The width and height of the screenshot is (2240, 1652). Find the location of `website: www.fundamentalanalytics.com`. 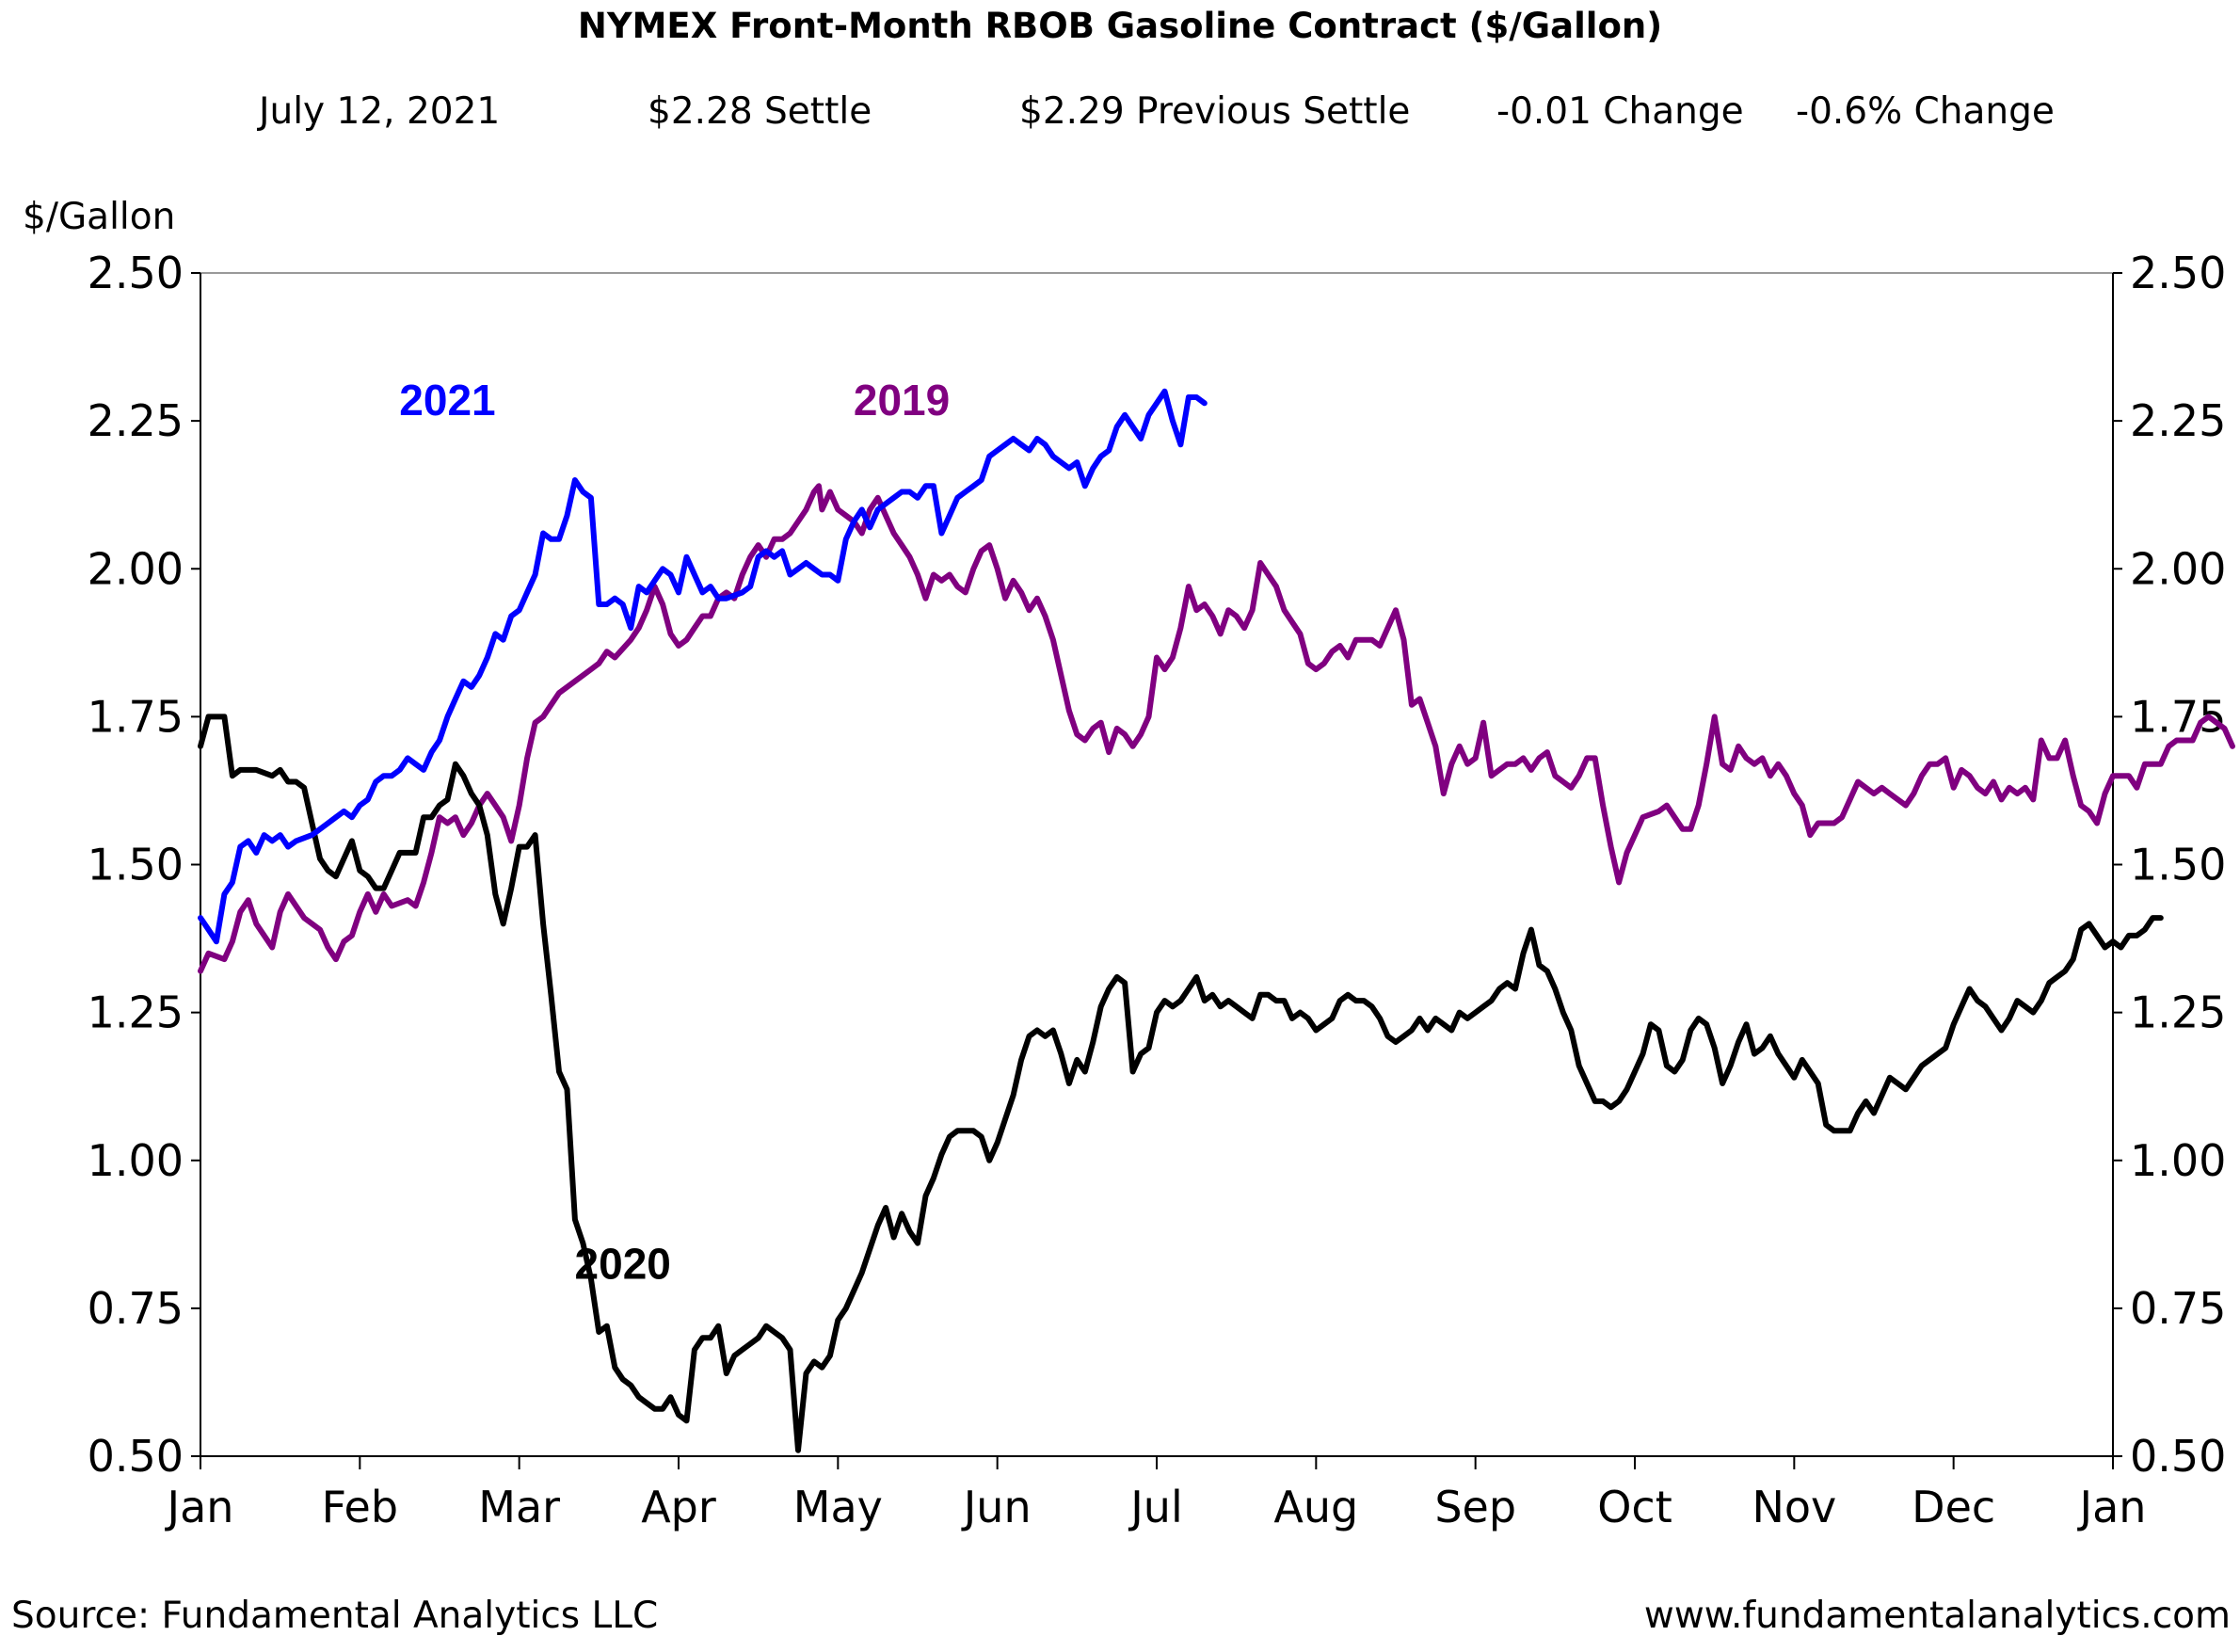

website: www.fundamentalanalytics.com is located at coordinates (1937, 1616).